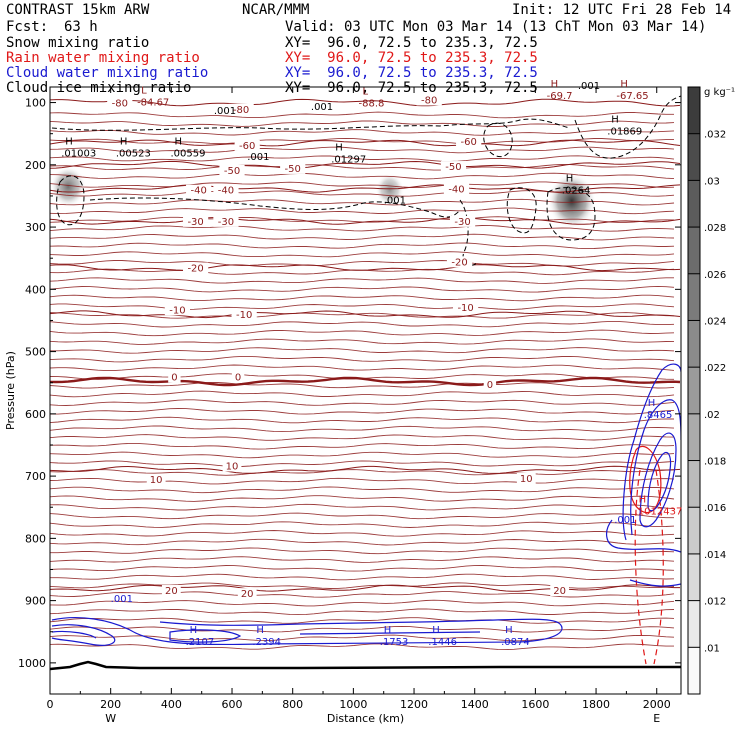 This screenshot has height=740, width=740. I want to click on temperature-contour-label: -40, so click(198, 191).